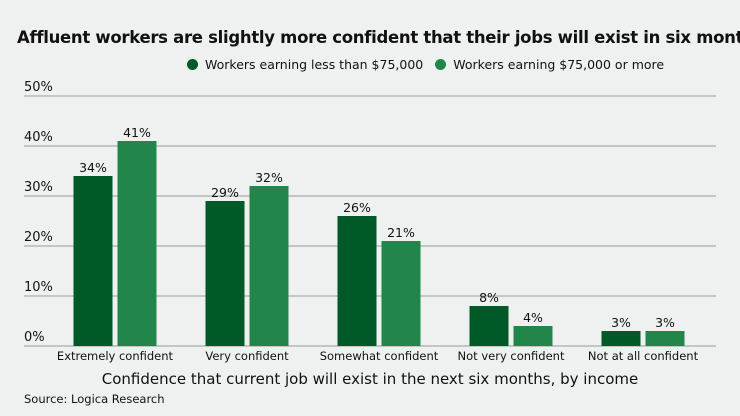  I want to click on y-tick-label: 40%, so click(38, 137).